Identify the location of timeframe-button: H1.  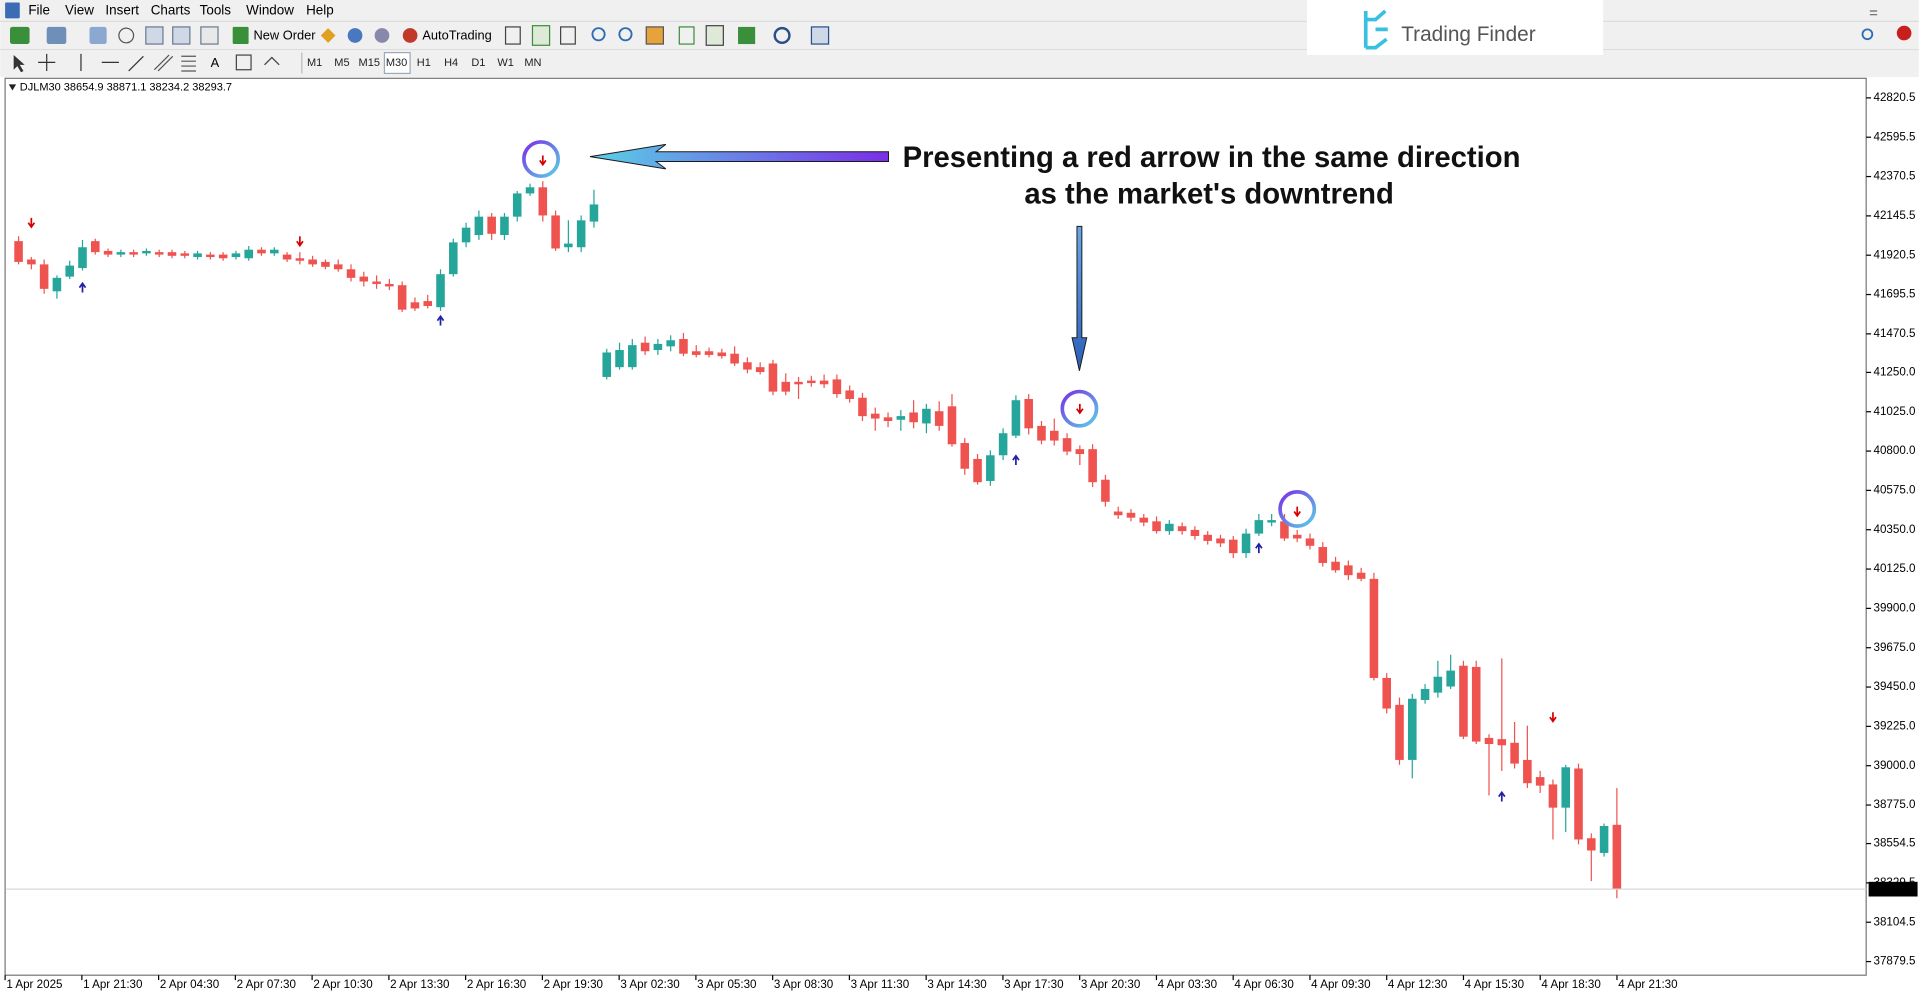
(424, 63).